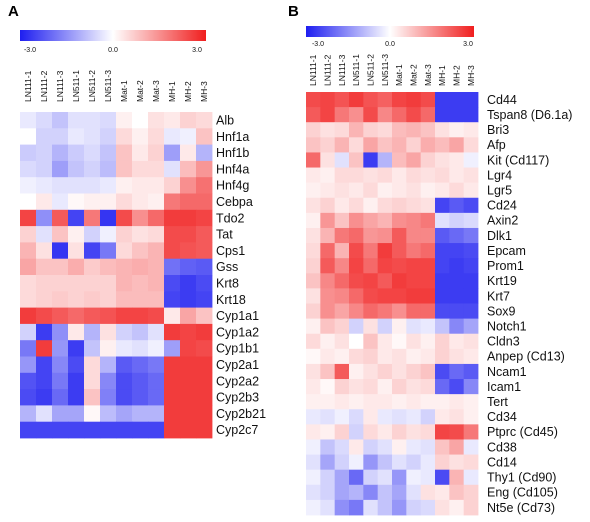 Image resolution: width=590 pixels, height=522 pixels. What do you see at coordinates (529, 115) in the screenshot?
I see `row-label-tspan8-d6-1a: Tspan8 (D6.1a)` at bounding box center [529, 115].